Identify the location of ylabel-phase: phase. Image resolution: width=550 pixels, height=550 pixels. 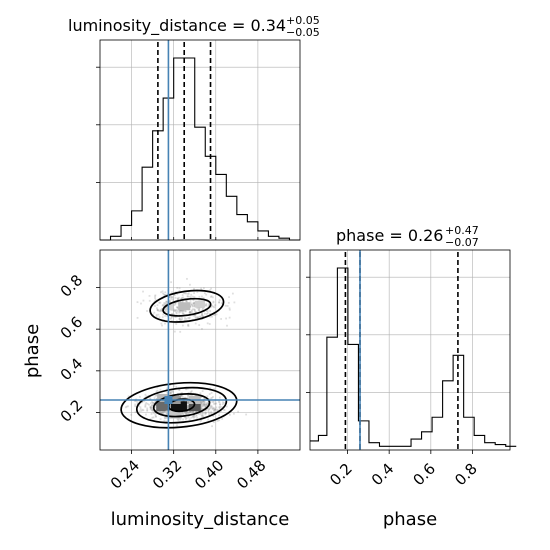
(32, 351).